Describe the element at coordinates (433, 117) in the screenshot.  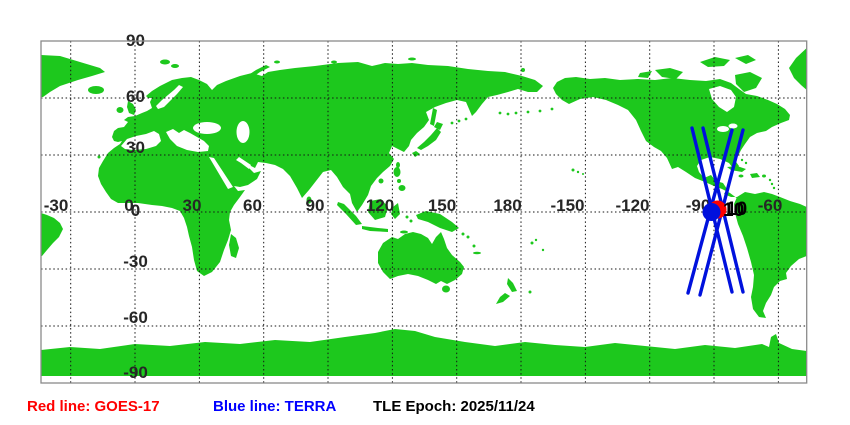
I see `island-sakhalin` at that location.